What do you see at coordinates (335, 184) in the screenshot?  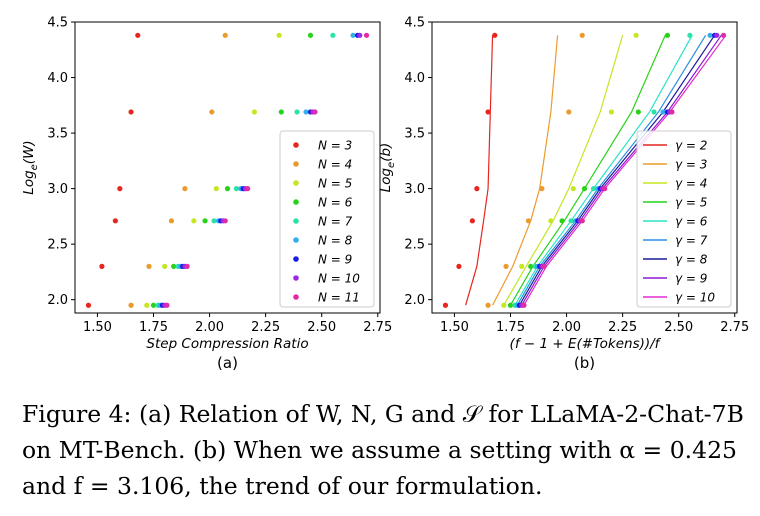 I see `legend-label: N = 5` at bounding box center [335, 184].